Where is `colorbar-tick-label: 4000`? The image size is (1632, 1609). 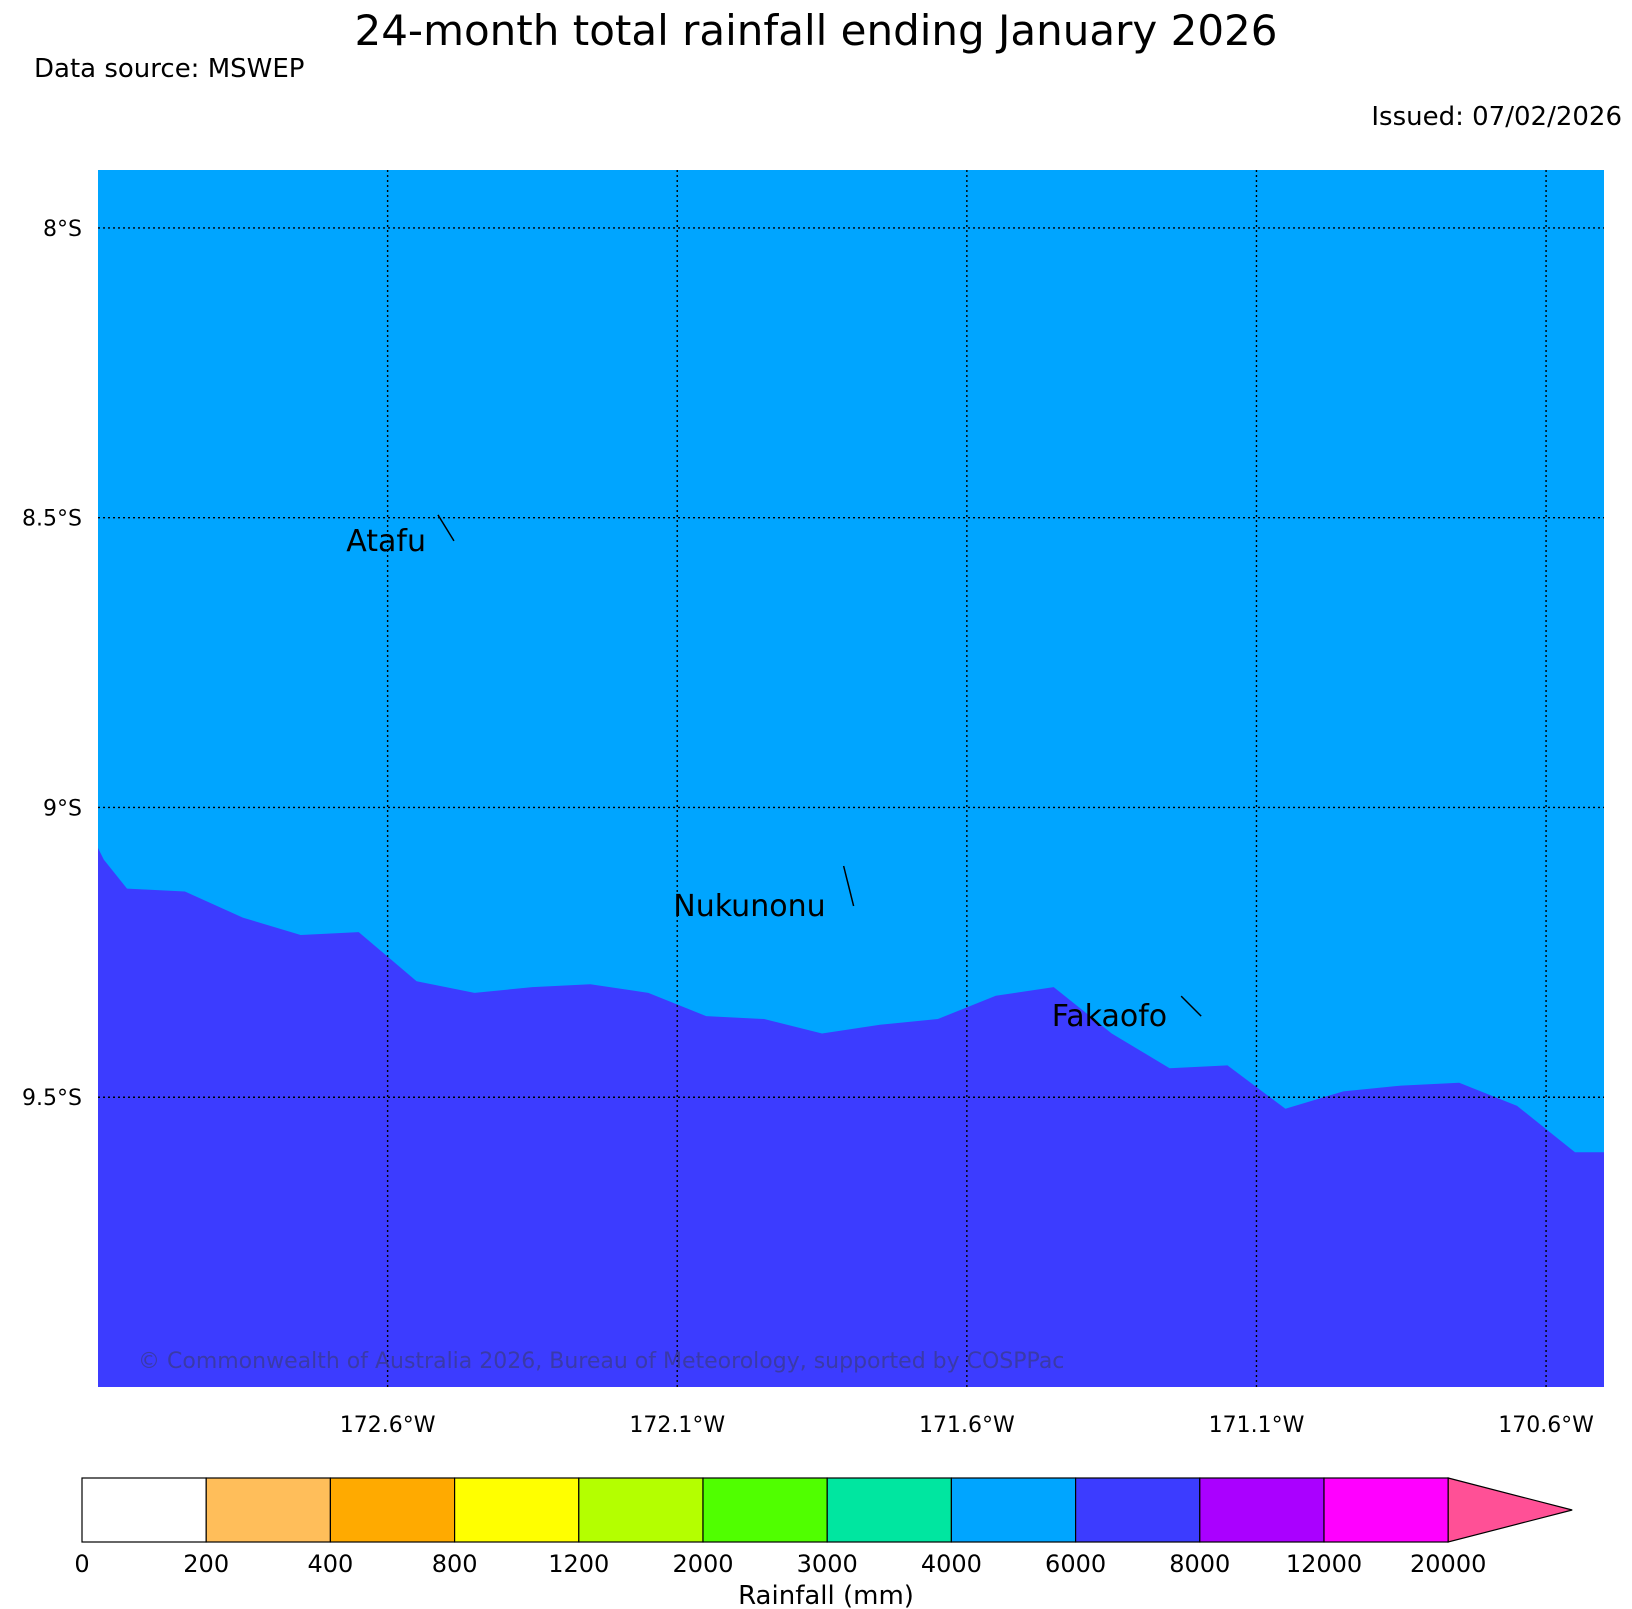 colorbar-tick-label: 4000 is located at coordinates (951, 1564).